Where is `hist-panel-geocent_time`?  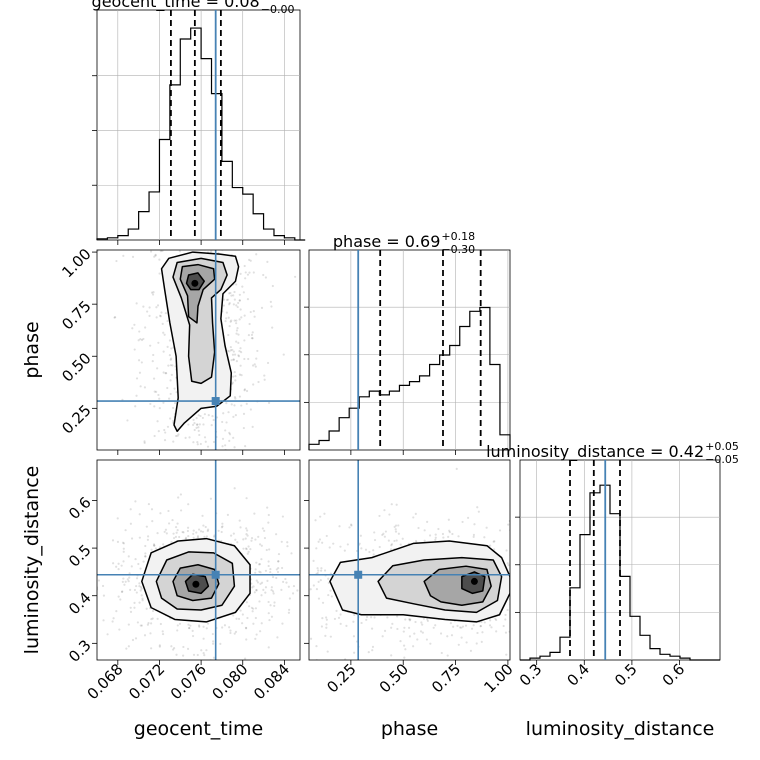
hist-panel-geocent_time is located at coordinates (199, 127).